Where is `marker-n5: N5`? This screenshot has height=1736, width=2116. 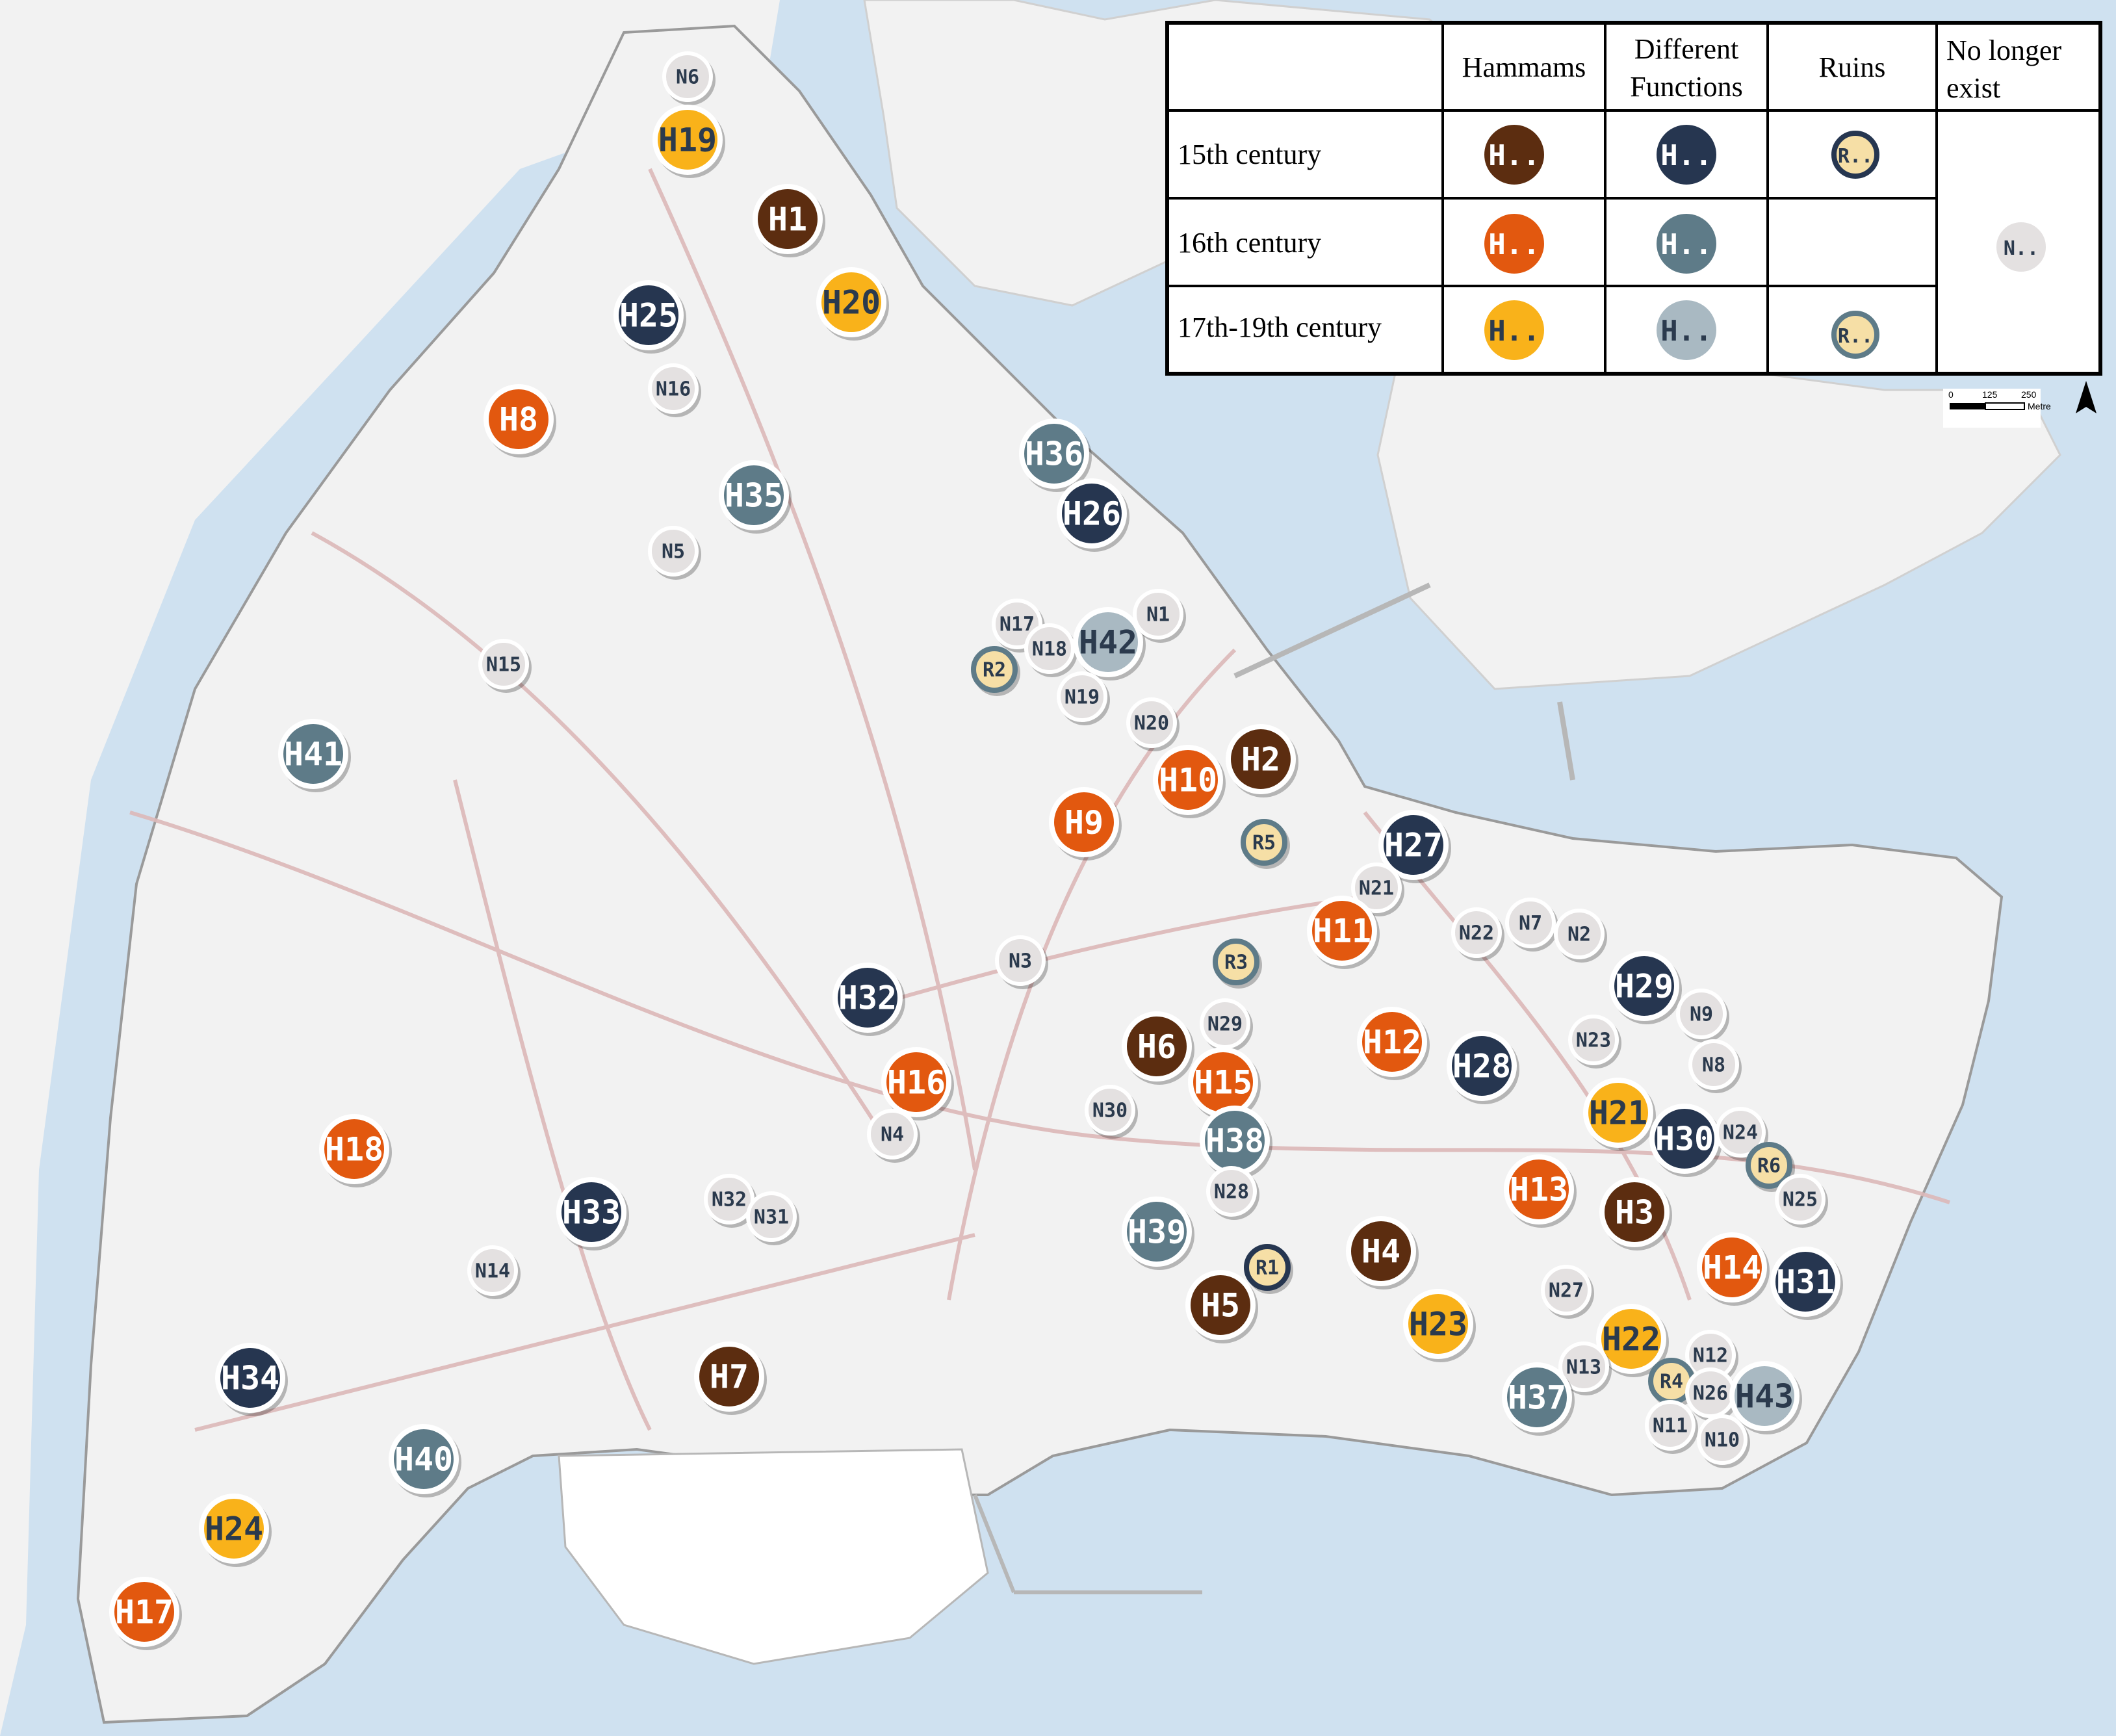
marker-n5: N5 is located at coordinates (674, 553).